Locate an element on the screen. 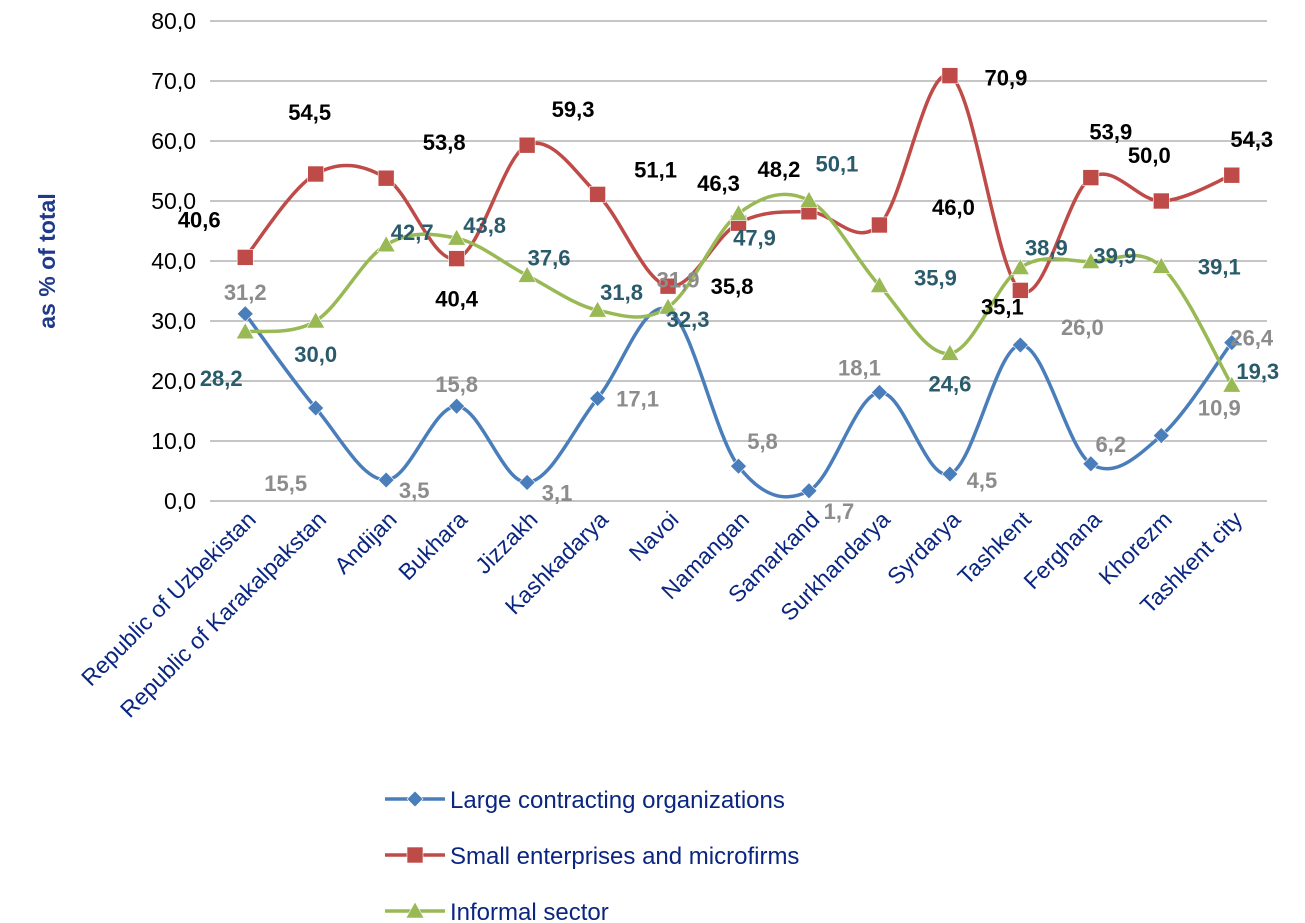 The height and width of the screenshot is (923, 1305). y-tick-label: 40,0 is located at coordinates (173, 261).